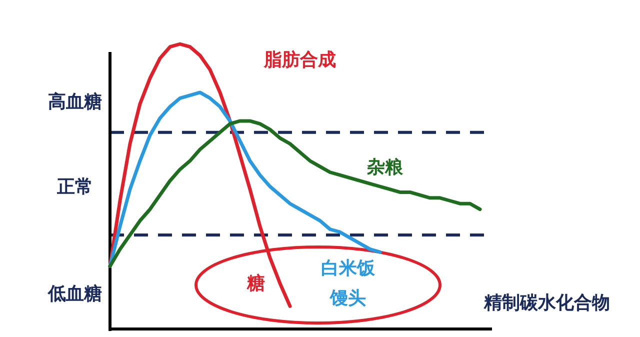 This screenshot has width=640, height=337. Describe the element at coordinates (74, 187) in the screenshot. I see `text: 正常` at that location.